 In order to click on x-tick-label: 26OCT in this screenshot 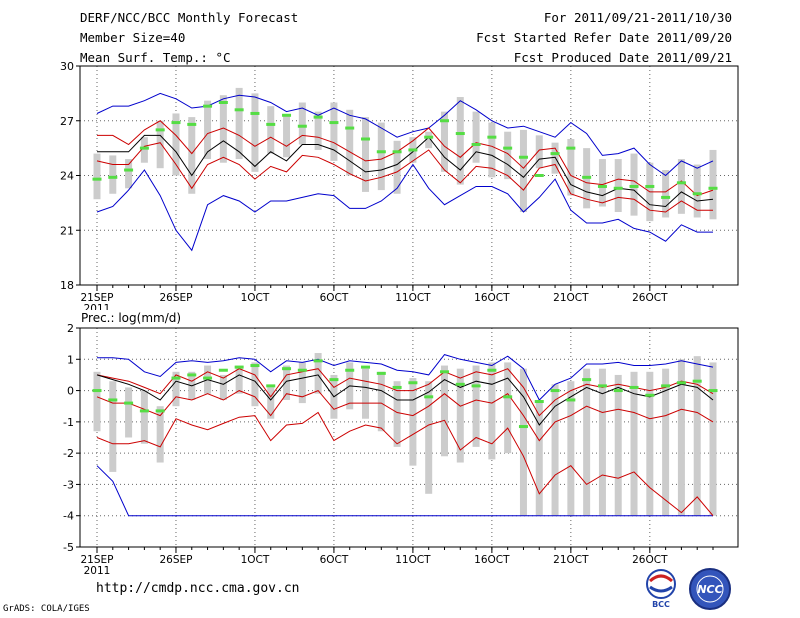, I will do `click(650, 560)`.